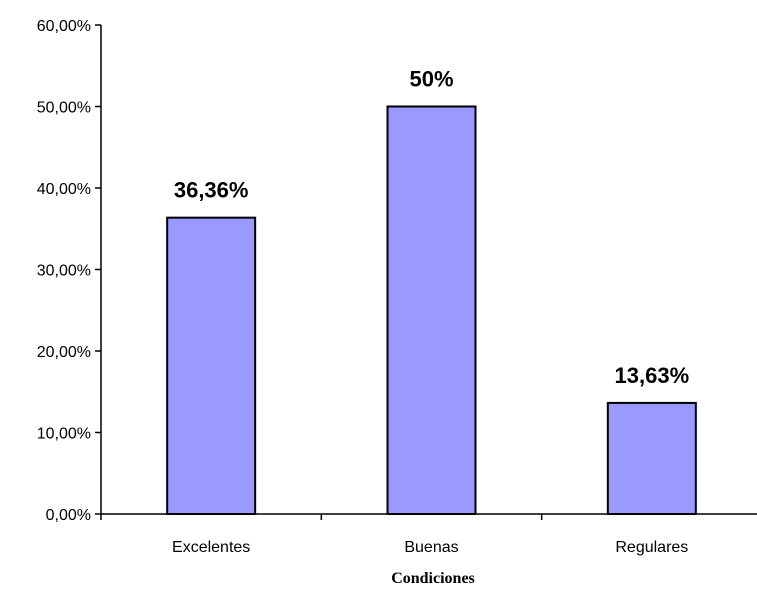  What do you see at coordinates (211, 547) in the screenshot?
I see `x-tick-label-excelentes: Excelentes` at bounding box center [211, 547].